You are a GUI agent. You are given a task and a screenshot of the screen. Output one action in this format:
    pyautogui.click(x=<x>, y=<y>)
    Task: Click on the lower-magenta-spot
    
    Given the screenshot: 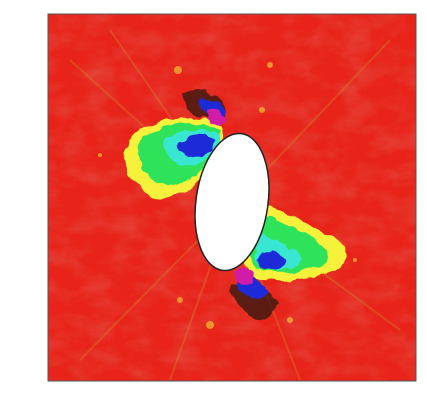 What is the action you would take?
    pyautogui.click(x=245, y=276)
    